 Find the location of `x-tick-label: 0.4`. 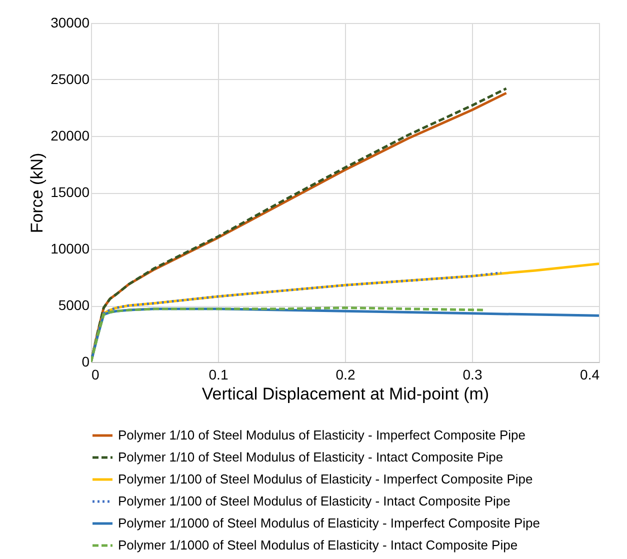

x-tick-label: 0.4 is located at coordinates (590, 374).